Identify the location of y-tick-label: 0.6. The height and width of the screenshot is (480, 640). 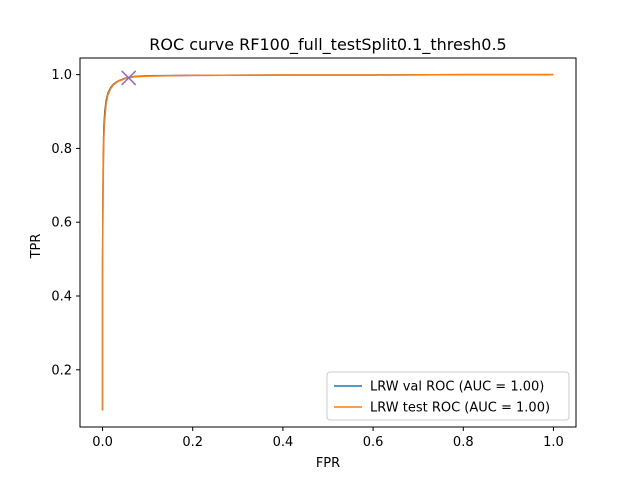
(61, 223).